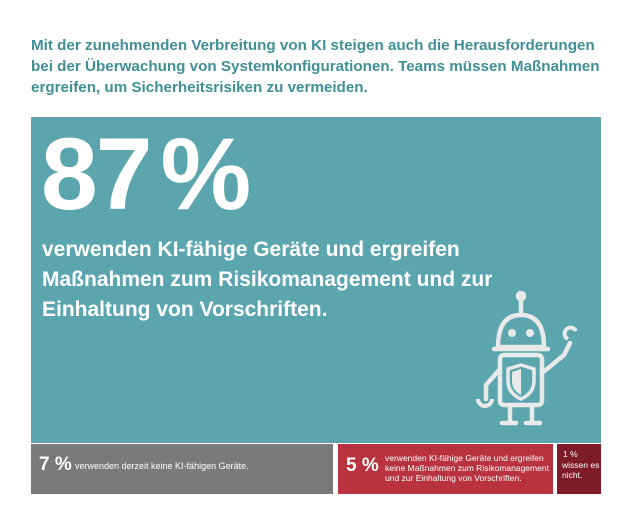 The image size is (630, 524). I want to click on main-stat-number: 87%, so click(146, 174).